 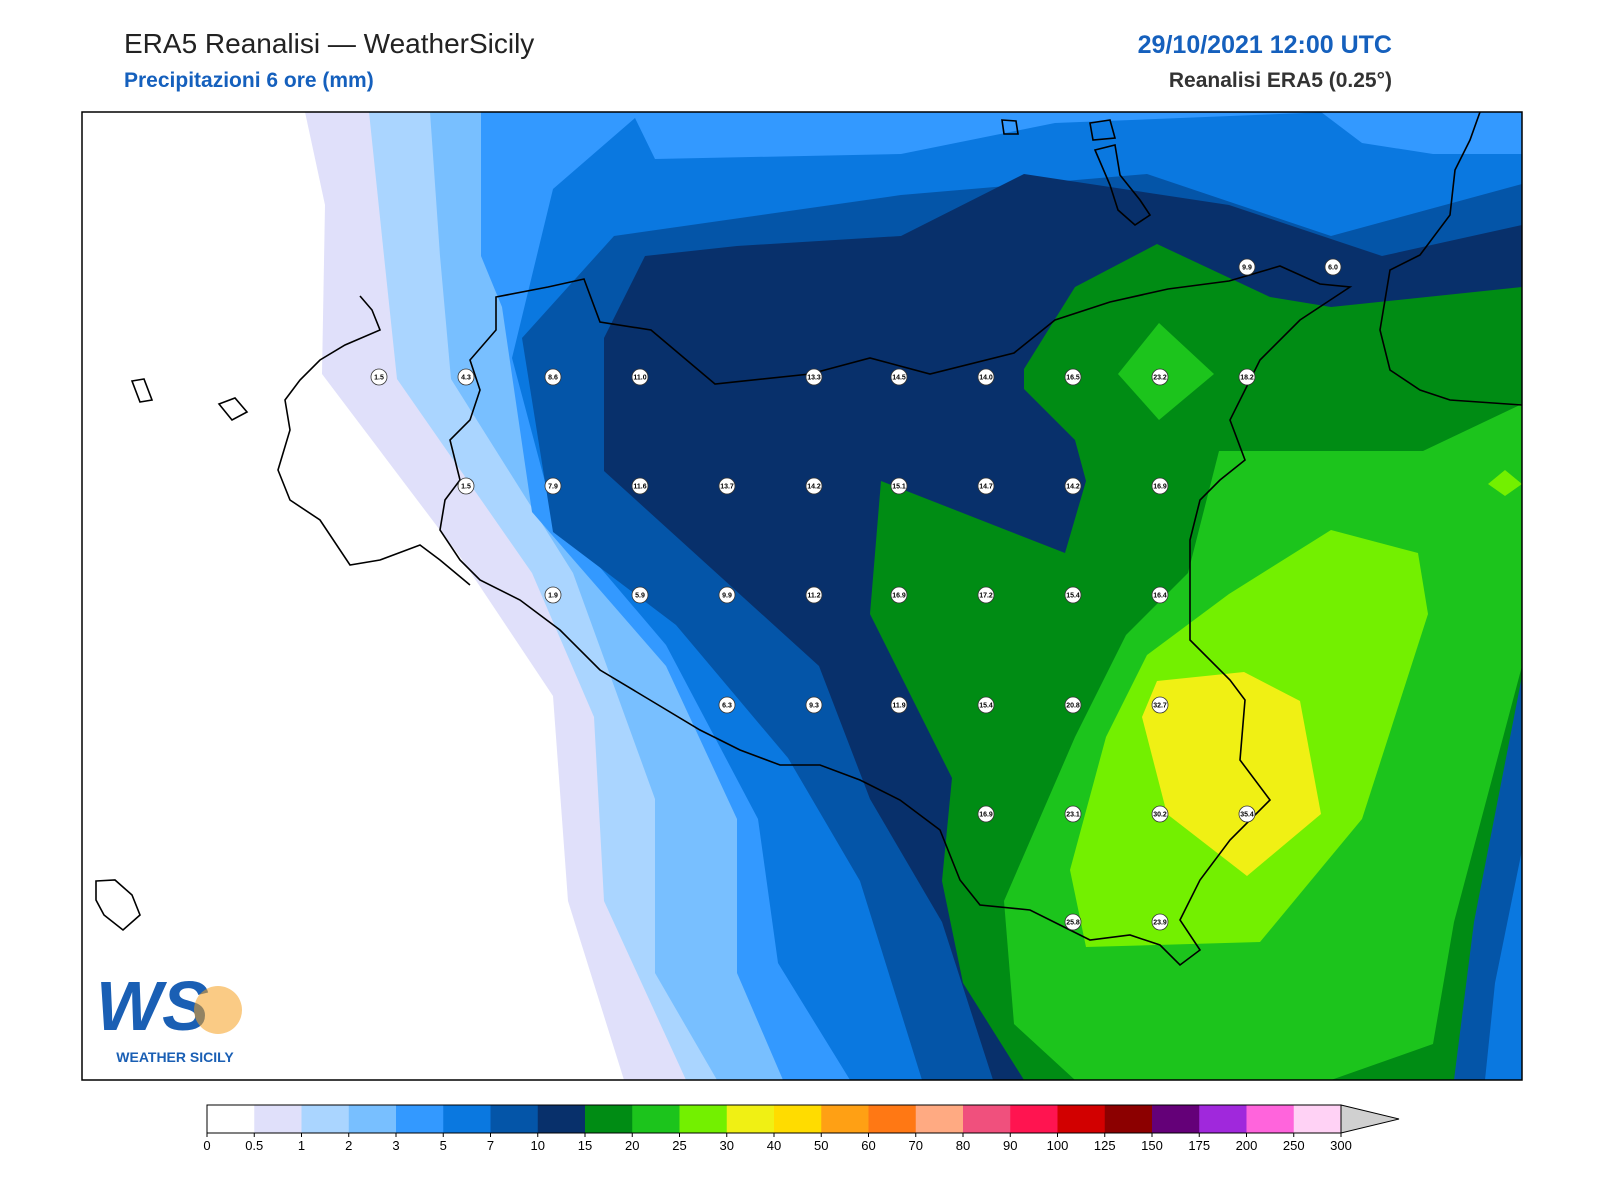 I want to click on colorbar-tick-label: 250, so click(x=1294, y=1145).